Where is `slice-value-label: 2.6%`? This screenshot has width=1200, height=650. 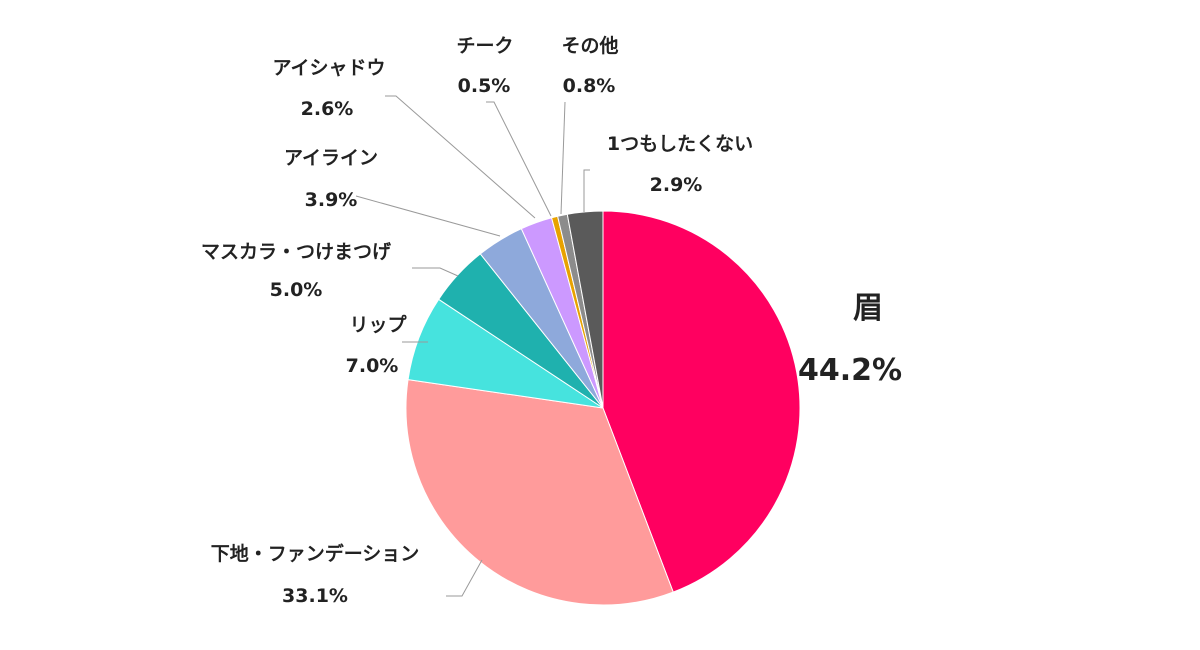
slice-value-label: 2.6% is located at coordinates (327, 109).